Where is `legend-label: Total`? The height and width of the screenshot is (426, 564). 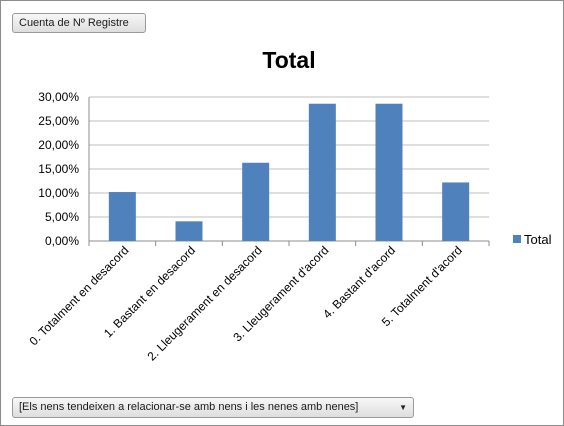 legend-label: Total is located at coordinates (538, 239).